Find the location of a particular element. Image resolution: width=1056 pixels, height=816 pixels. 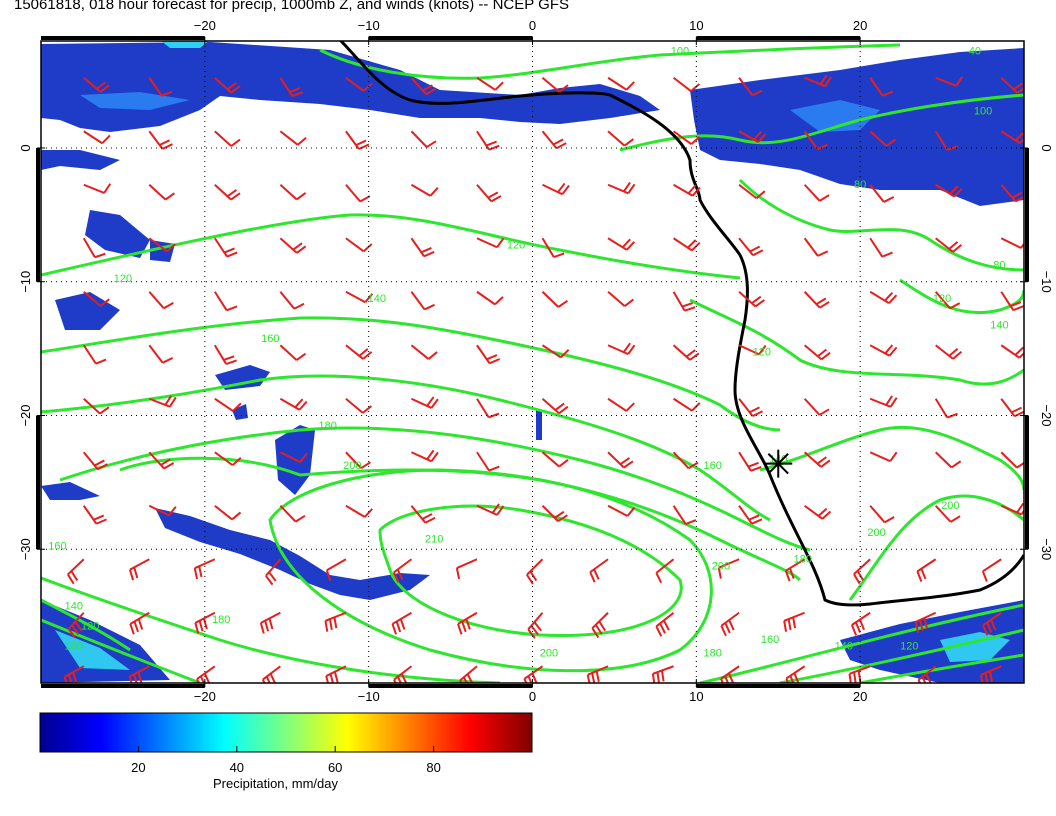

y-tick-label-right: −20 is located at coordinates (1046, 415).